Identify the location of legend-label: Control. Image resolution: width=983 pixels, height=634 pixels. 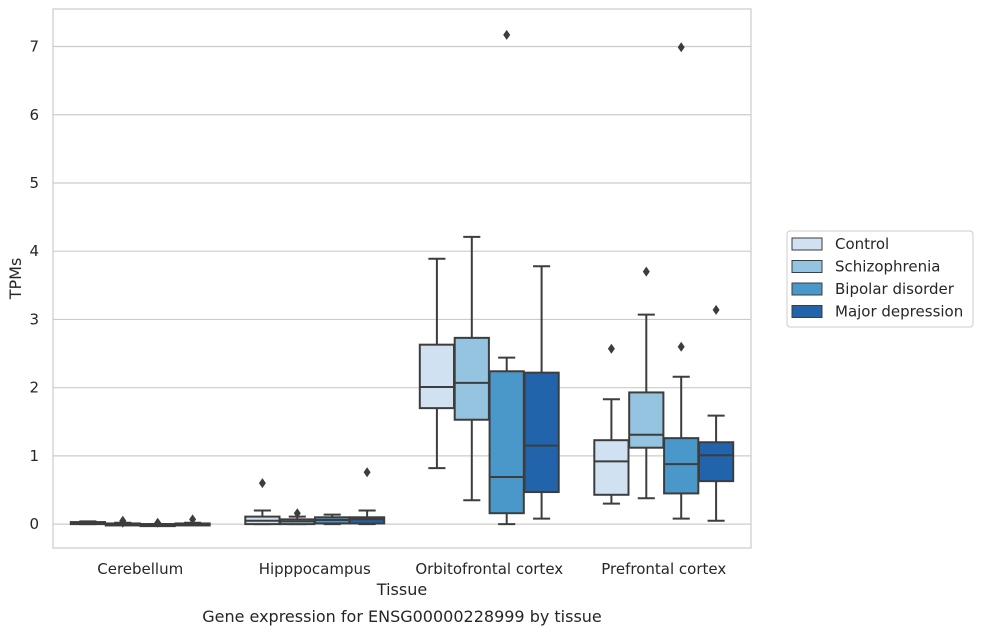
(862, 244).